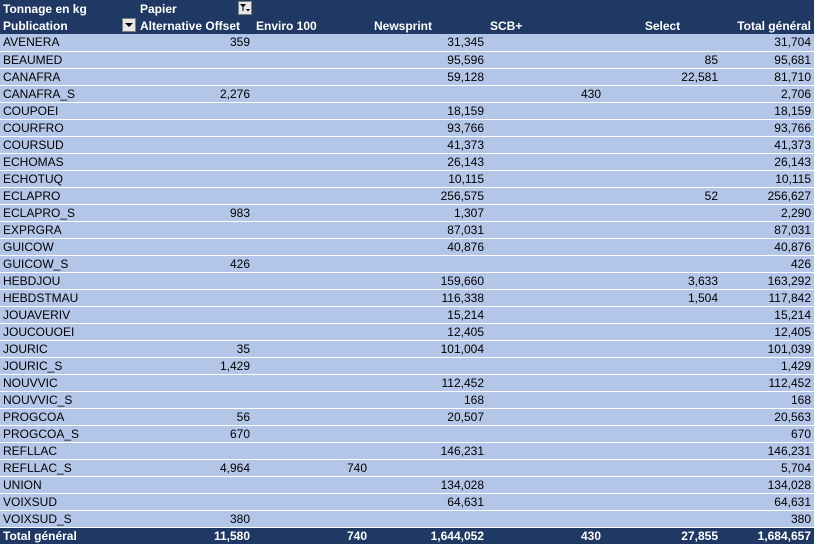  What do you see at coordinates (68, 264) in the screenshot?
I see `row-label: GUICOW_S` at bounding box center [68, 264].